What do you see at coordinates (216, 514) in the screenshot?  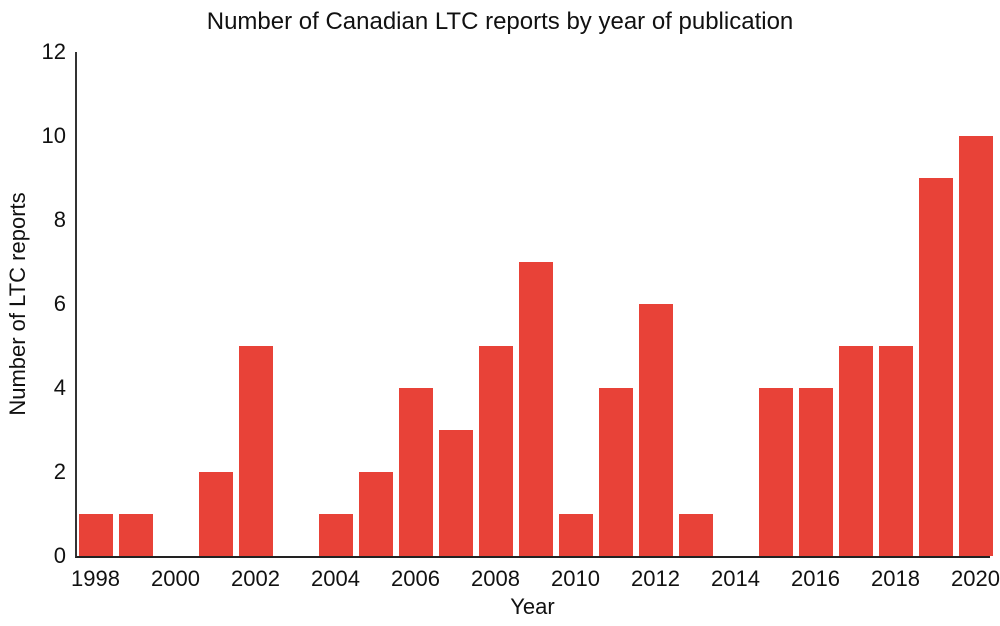 I see `bar-2001` at bounding box center [216, 514].